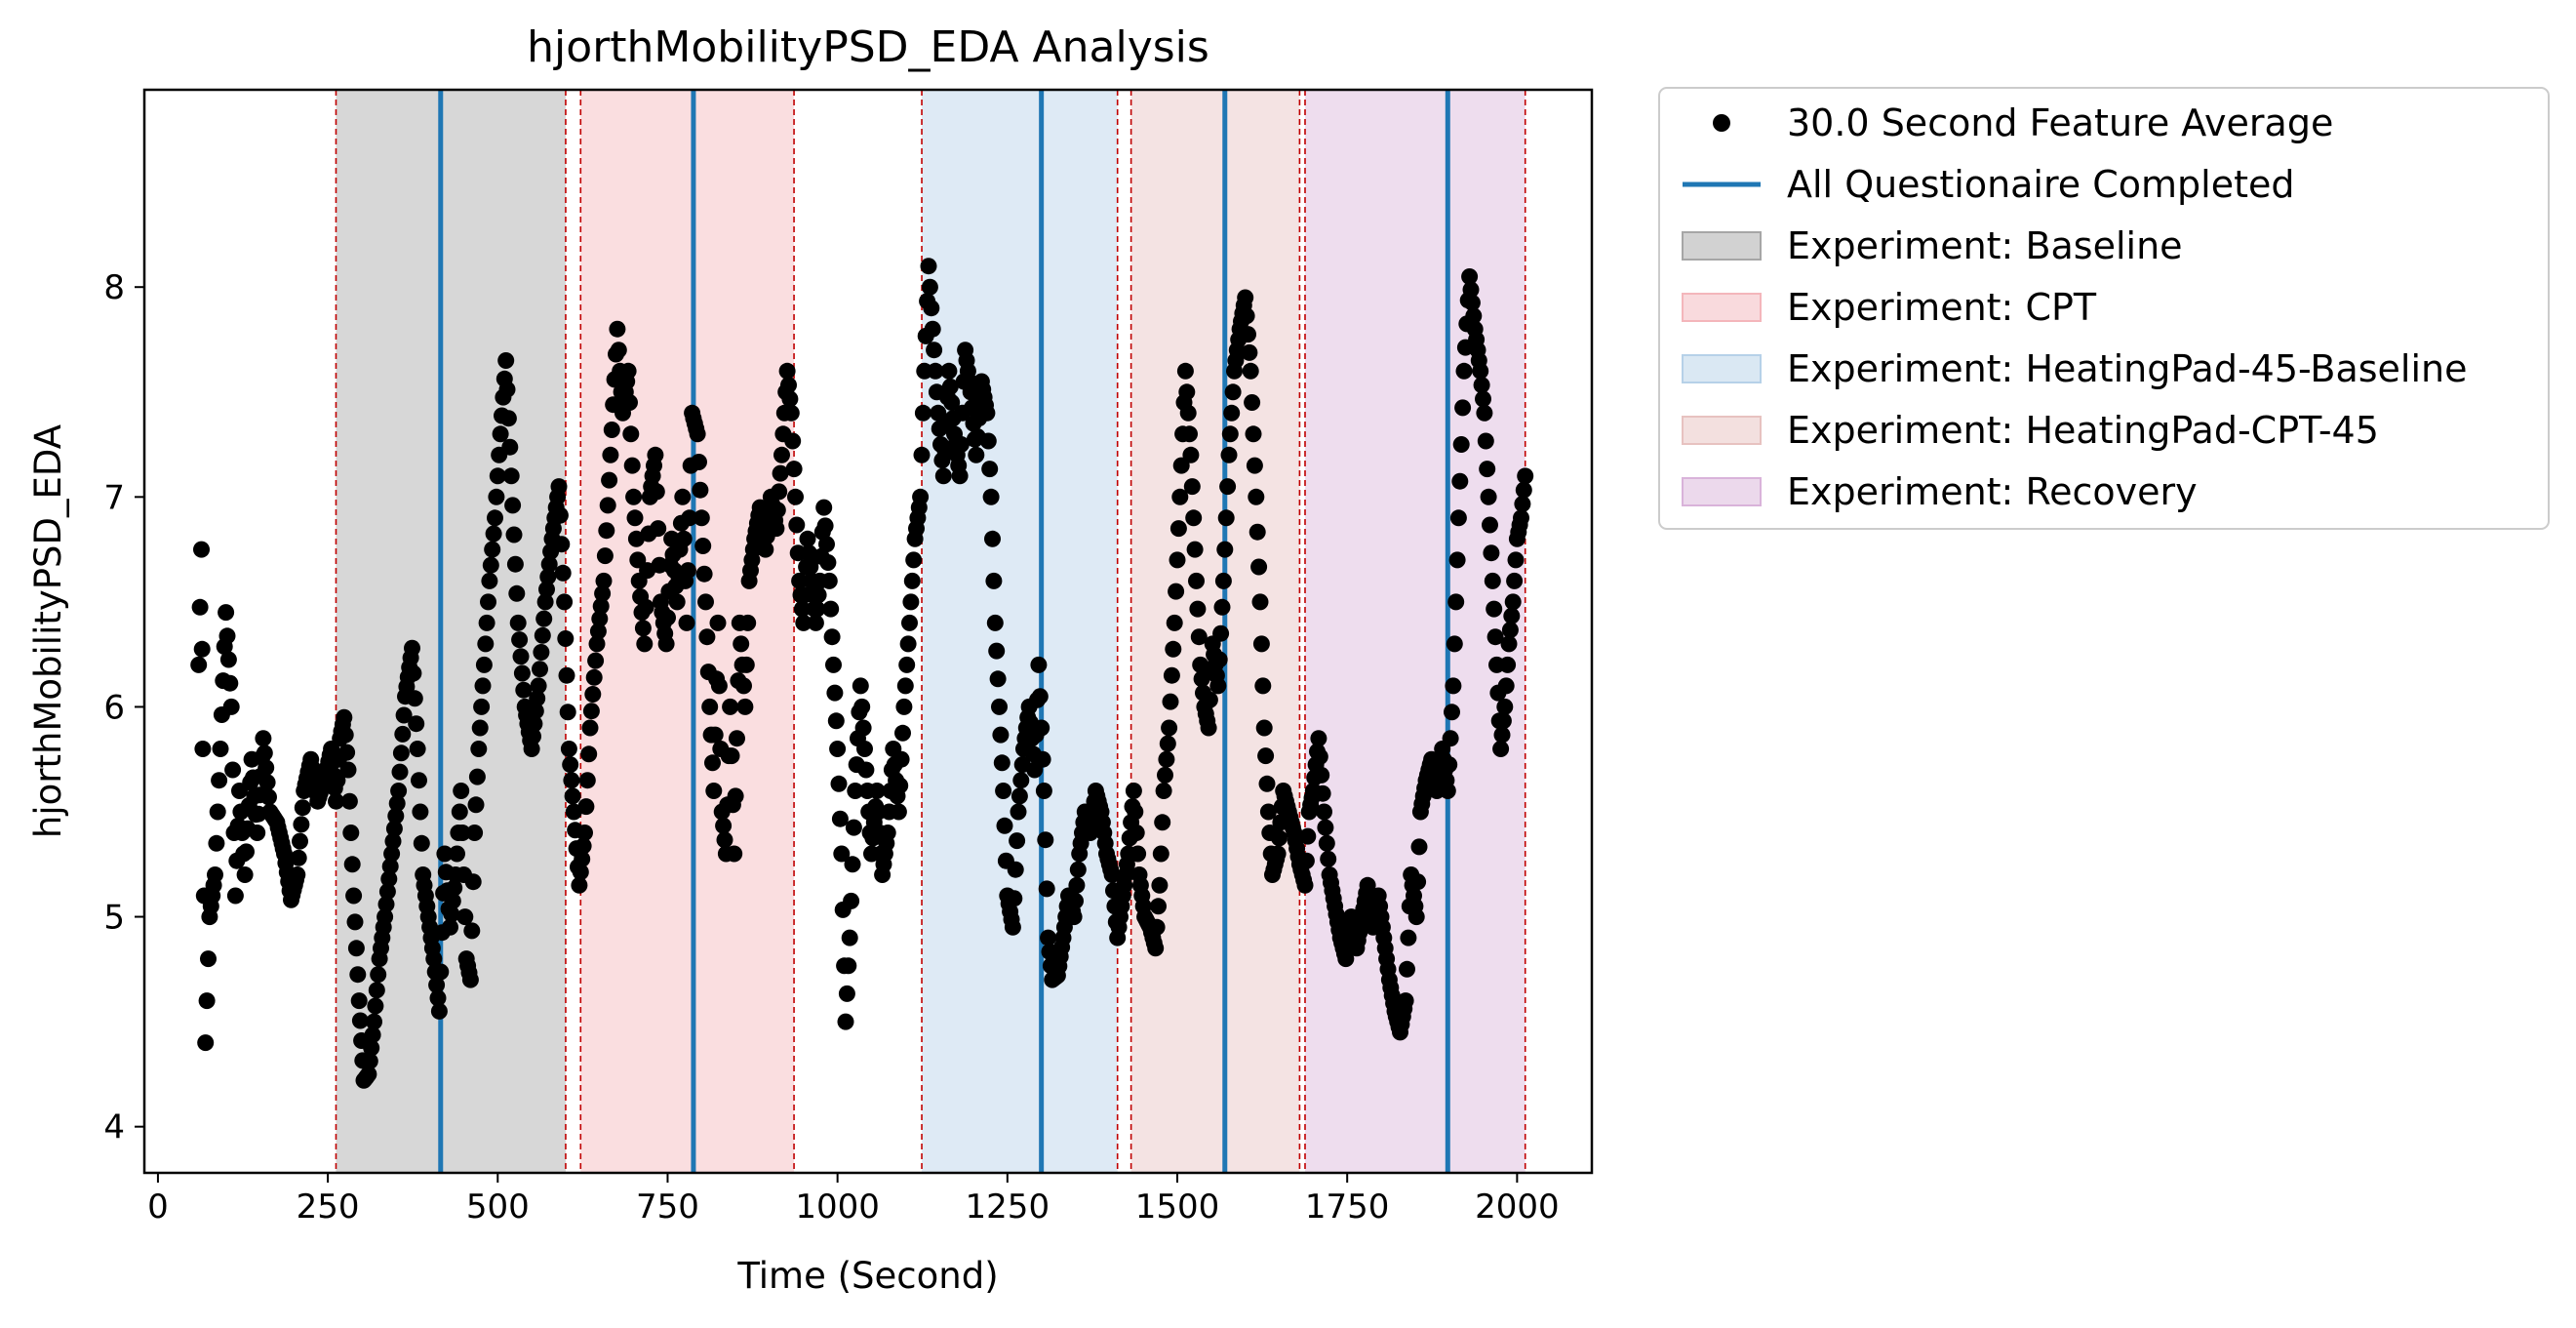  What do you see at coordinates (2083, 430) in the screenshot?
I see `legend-label-phase-3: Experiment: HeatingPad-CPT-45` at bounding box center [2083, 430].